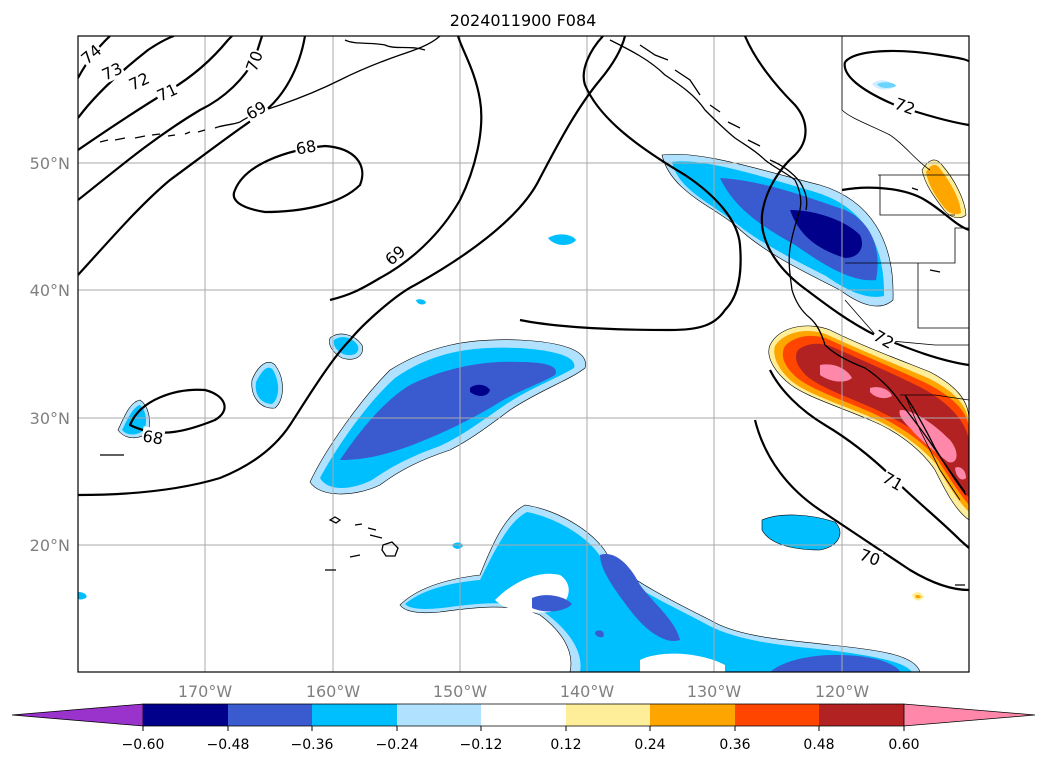 This screenshot has width=1047, height=765. What do you see at coordinates (842, 691) in the screenshot?
I see `lon-label: 120°W` at bounding box center [842, 691].